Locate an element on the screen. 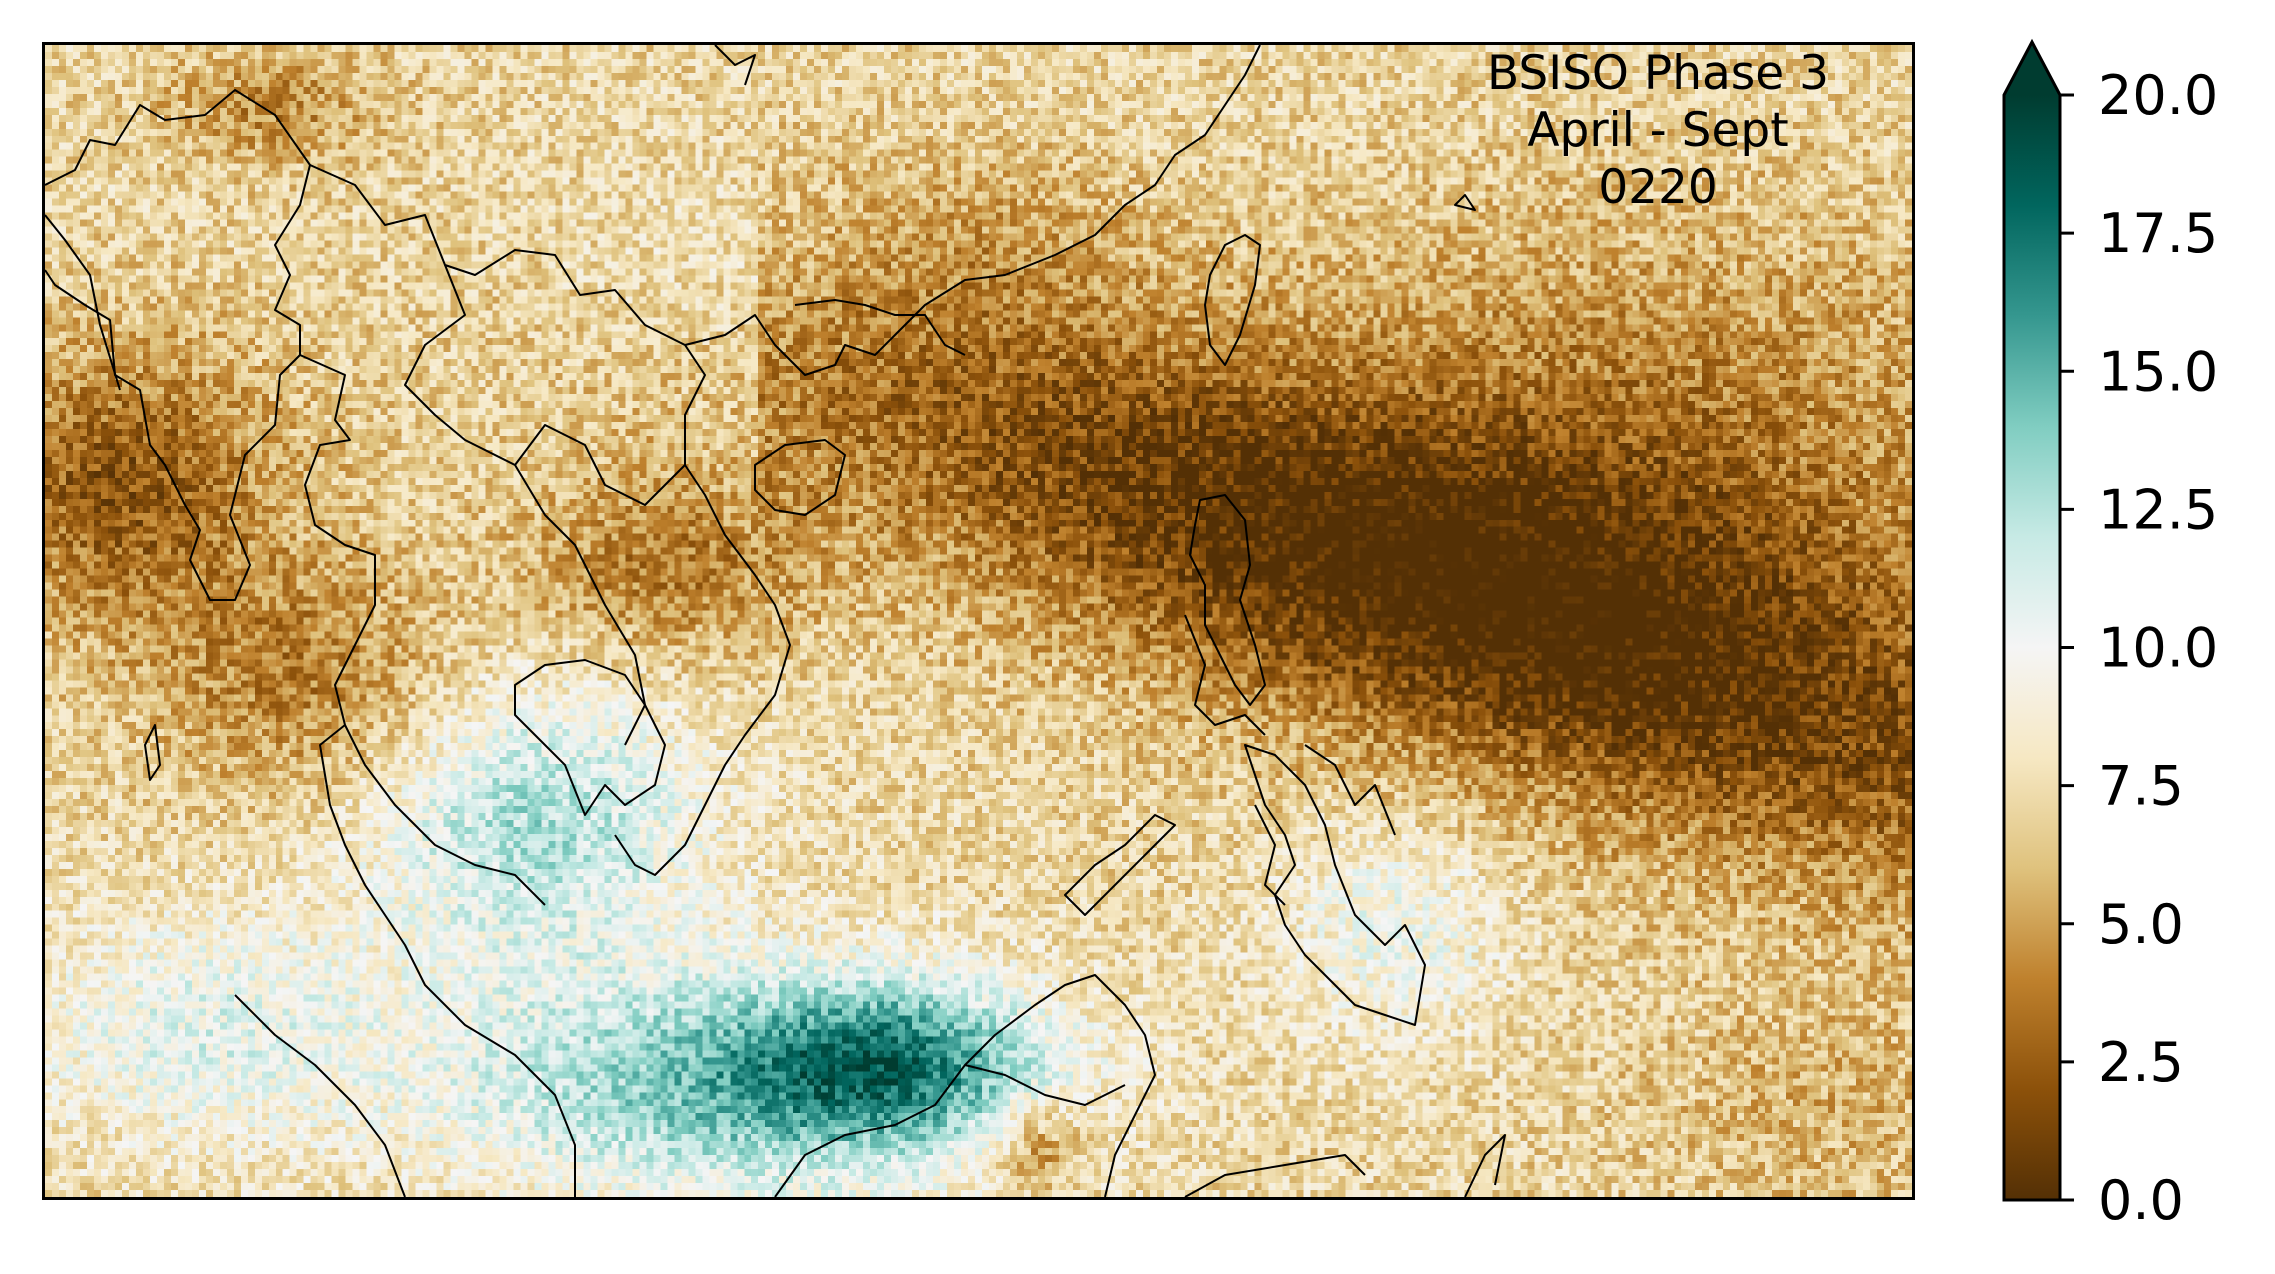 This screenshot has width=2275, height=1274. coastline-borneo is located at coordinates (965, 1085).